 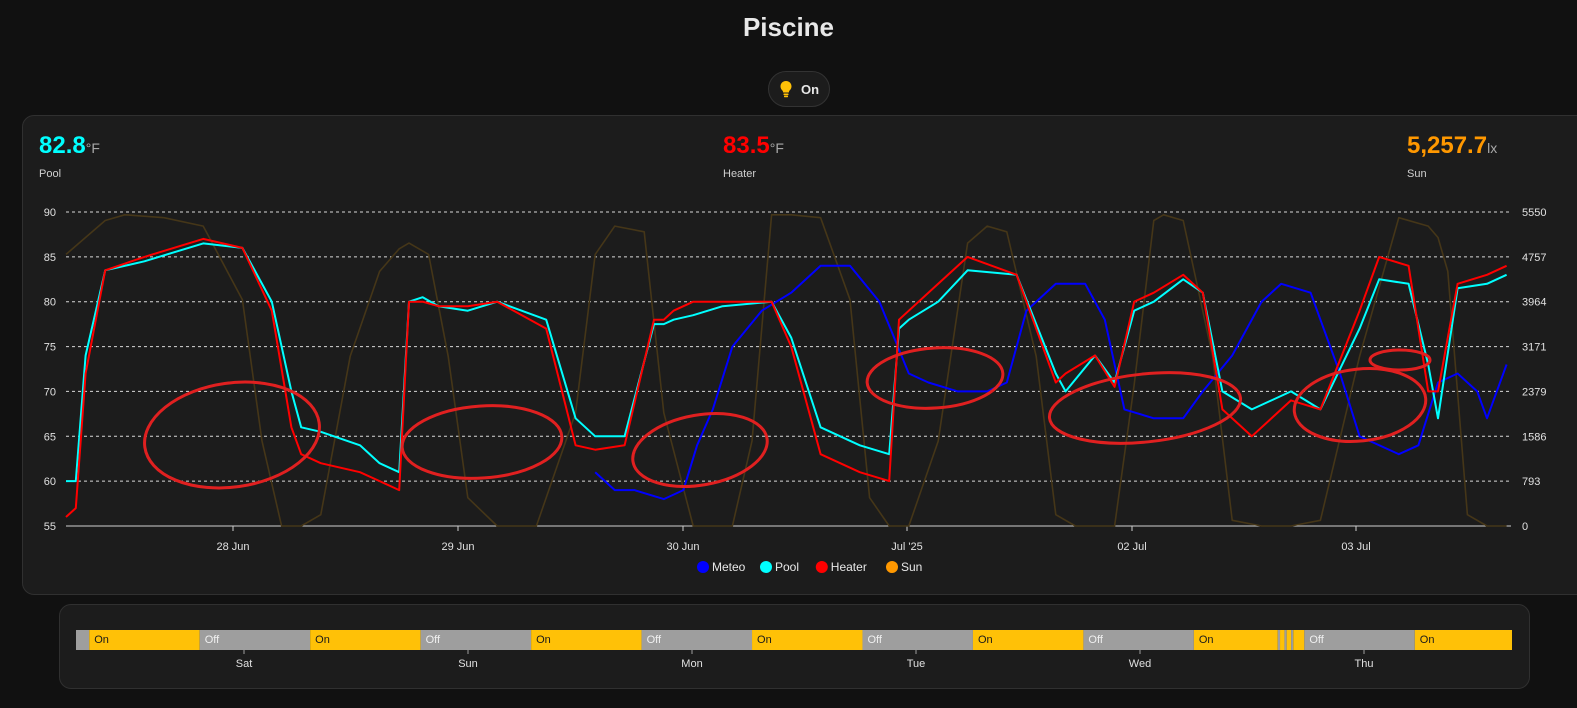 I want to click on chart-legend: Meteo Pool Heater Sun, so click(x=809, y=567).